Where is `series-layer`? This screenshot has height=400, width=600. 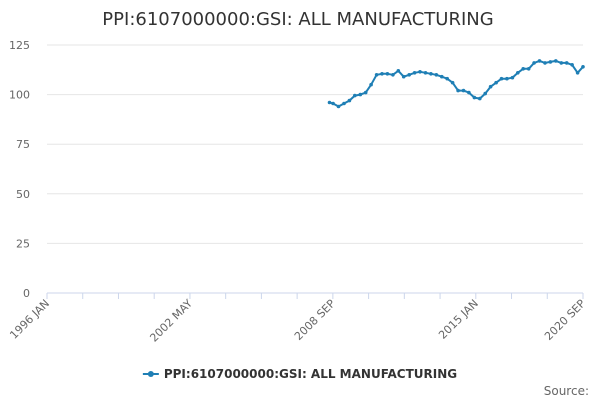
series-layer is located at coordinates (456, 84).